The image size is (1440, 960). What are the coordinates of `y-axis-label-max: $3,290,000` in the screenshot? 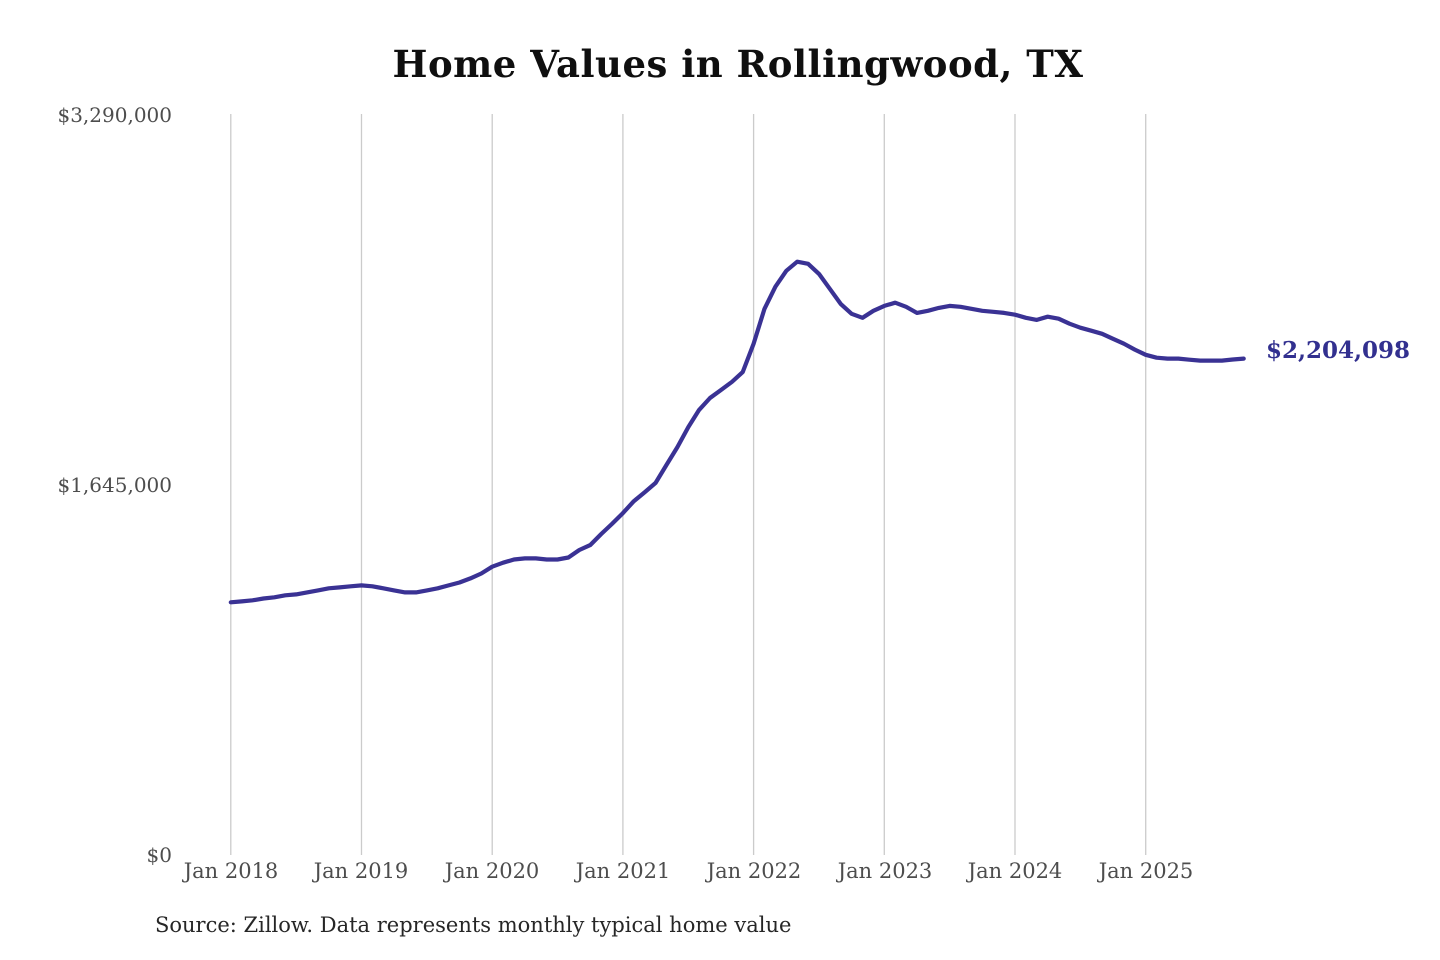 It's located at (114, 115).